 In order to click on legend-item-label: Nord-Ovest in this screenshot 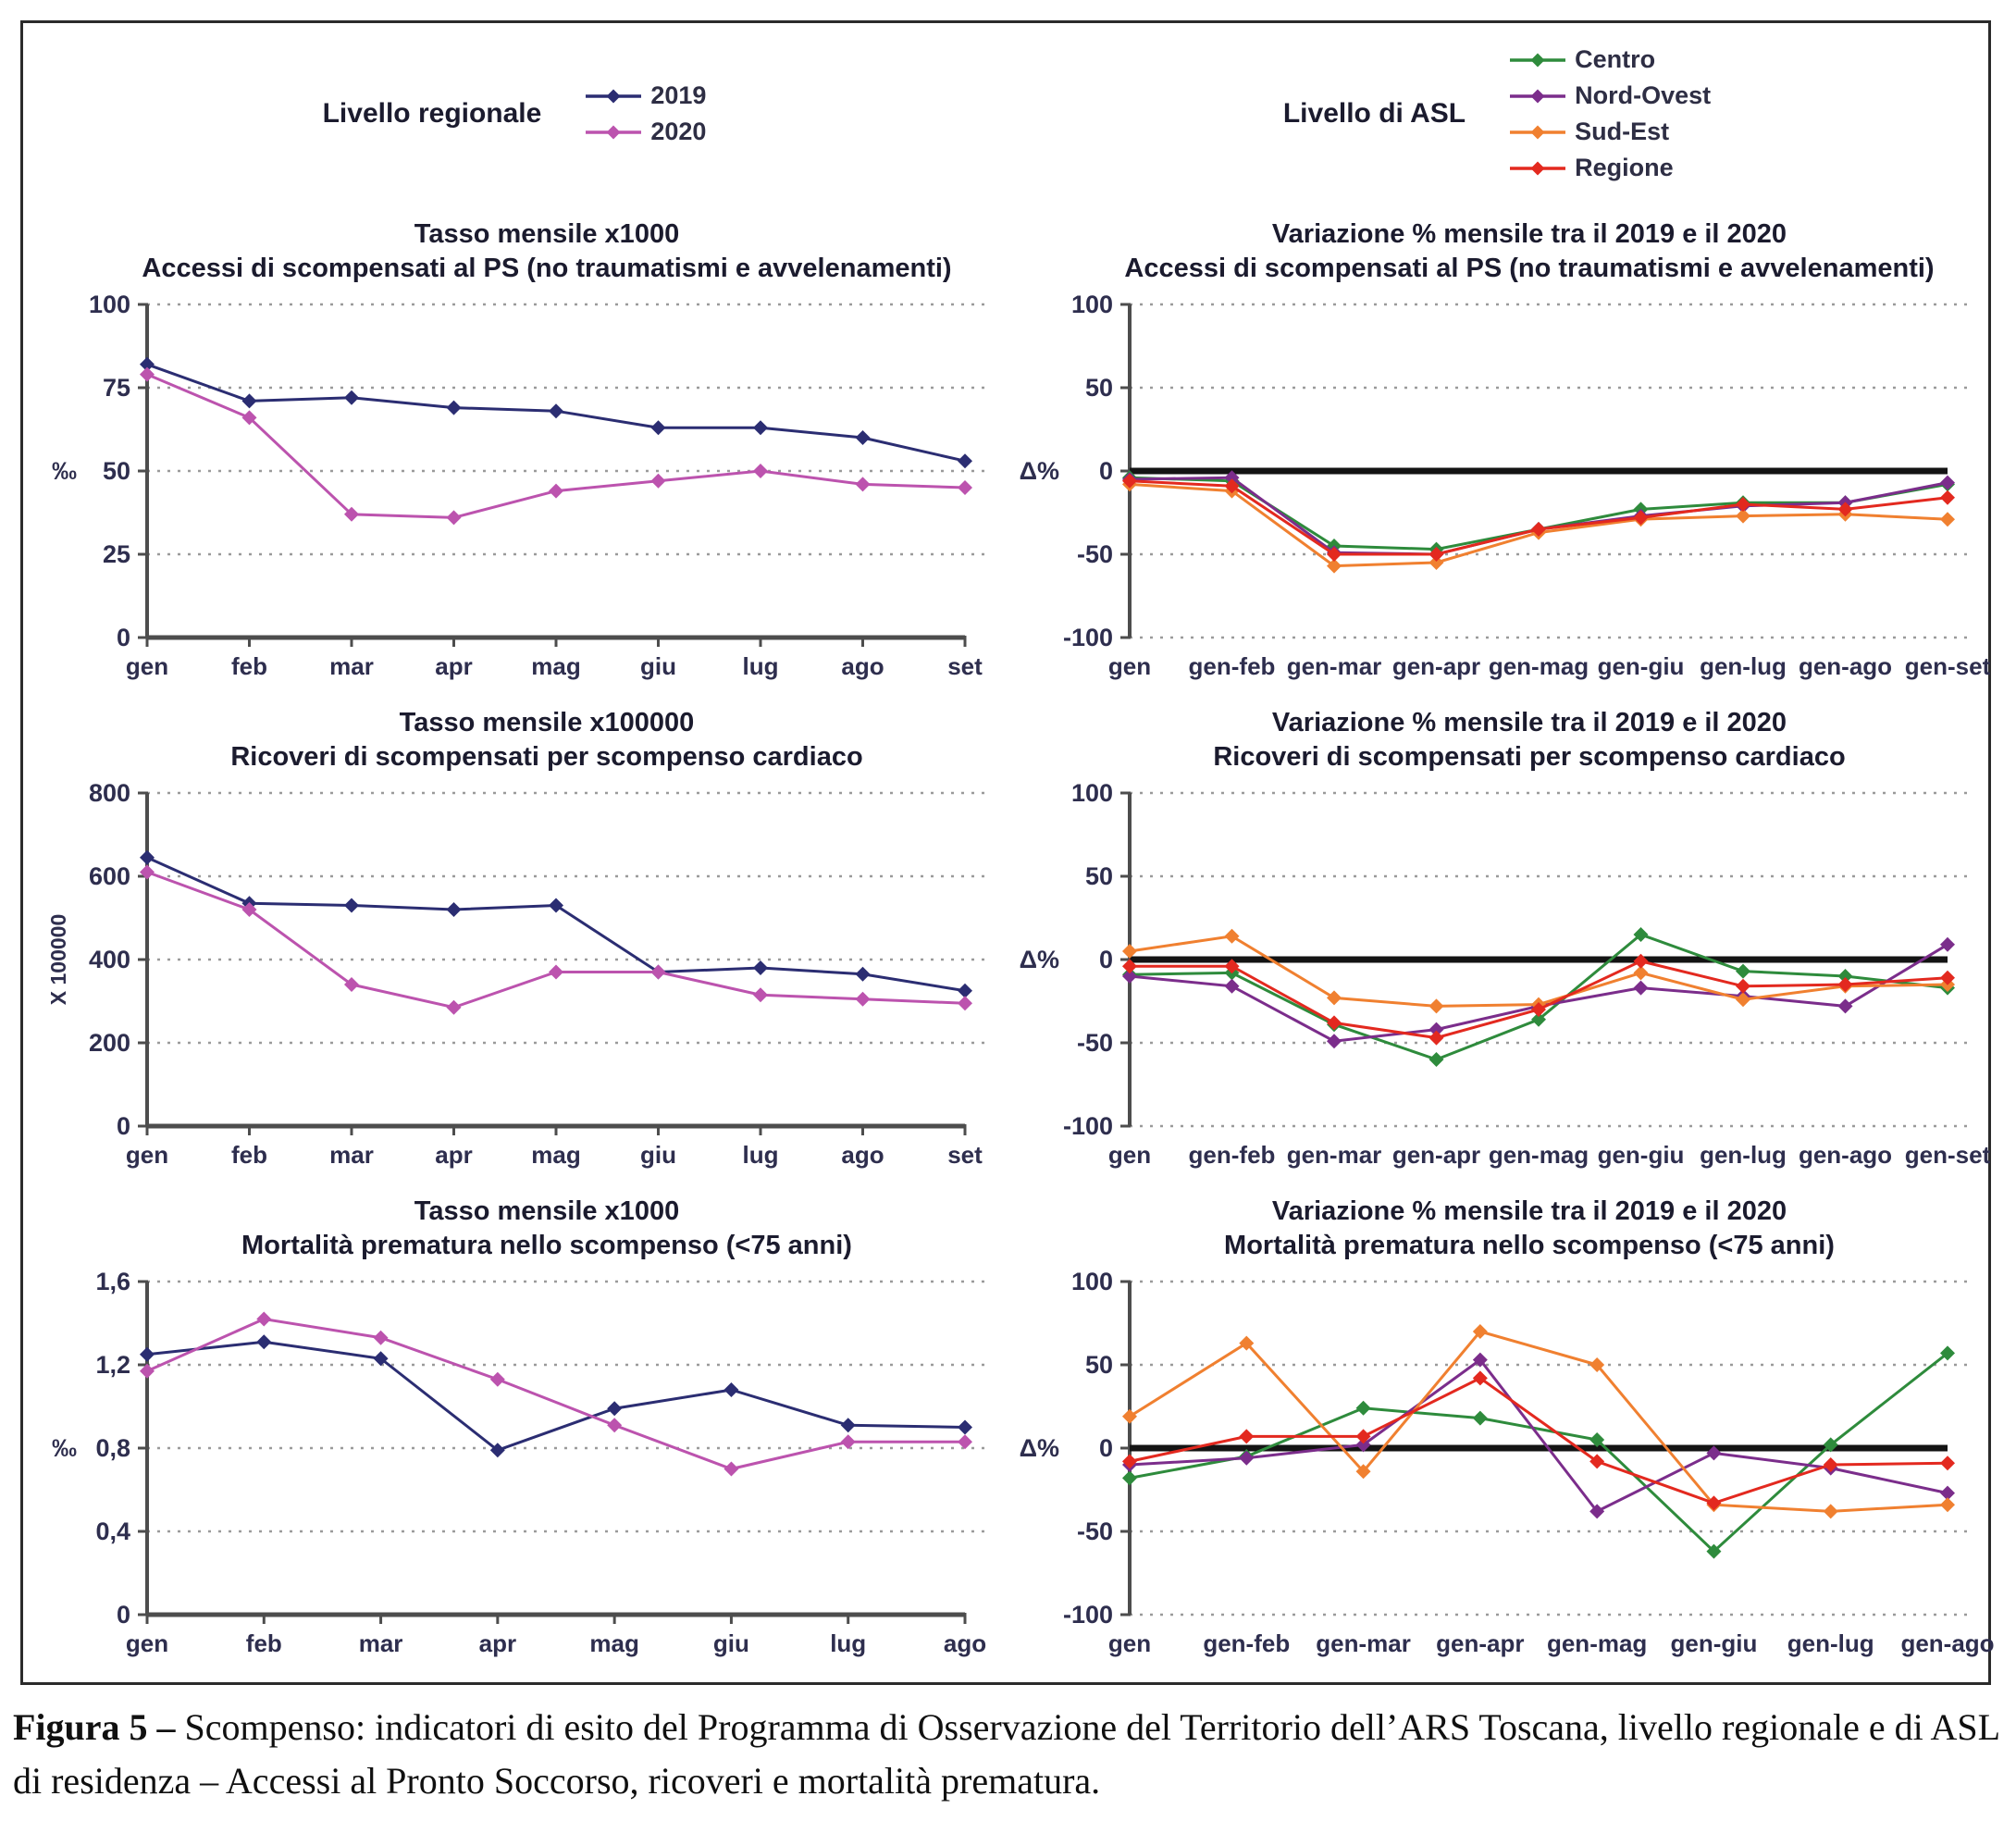, I will do `click(1644, 95)`.